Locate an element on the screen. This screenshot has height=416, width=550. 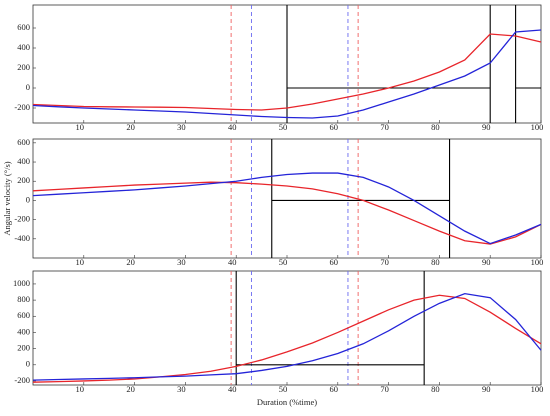
series-line is located at coordinates (287, 213).